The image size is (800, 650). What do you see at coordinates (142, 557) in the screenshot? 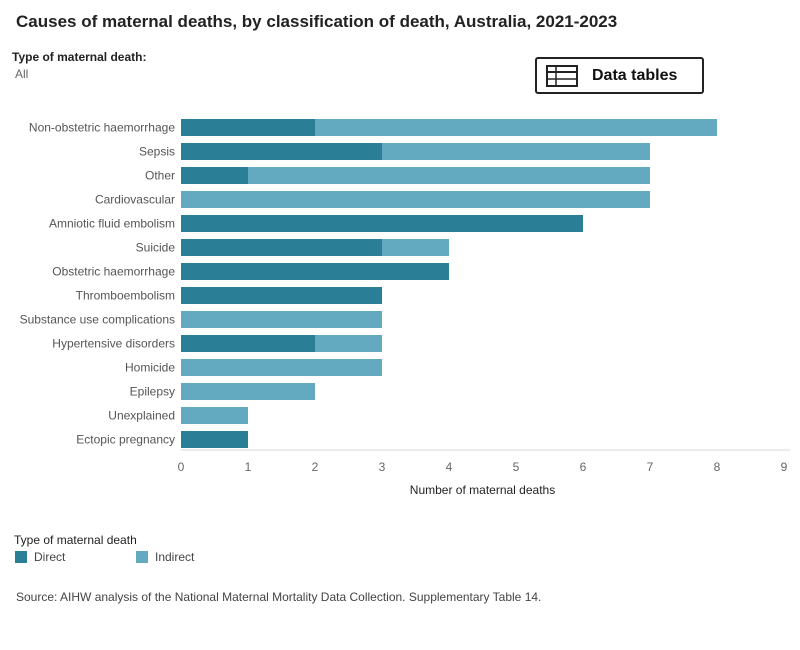
I see `legend-swatch-indirect` at bounding box center [142, 557].